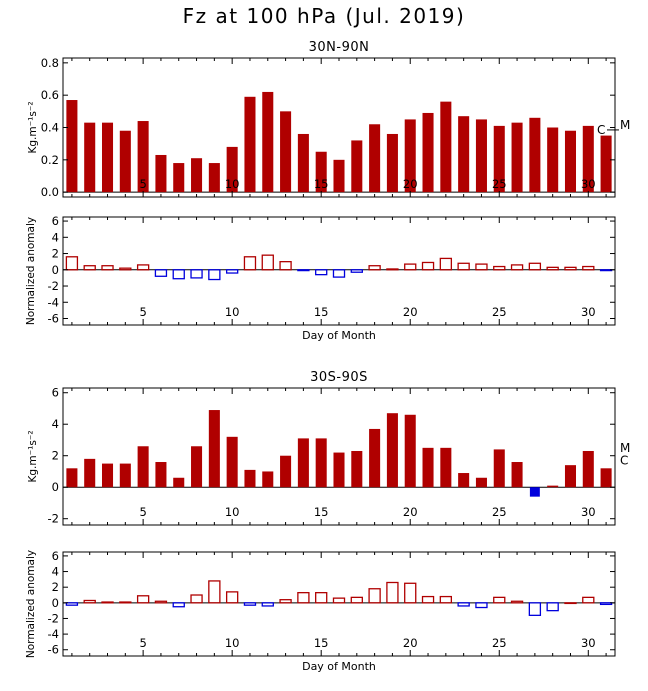 The image size is (648, 691). I want to click on y-axis-label: Normalized anomaly, so click(31, 604).